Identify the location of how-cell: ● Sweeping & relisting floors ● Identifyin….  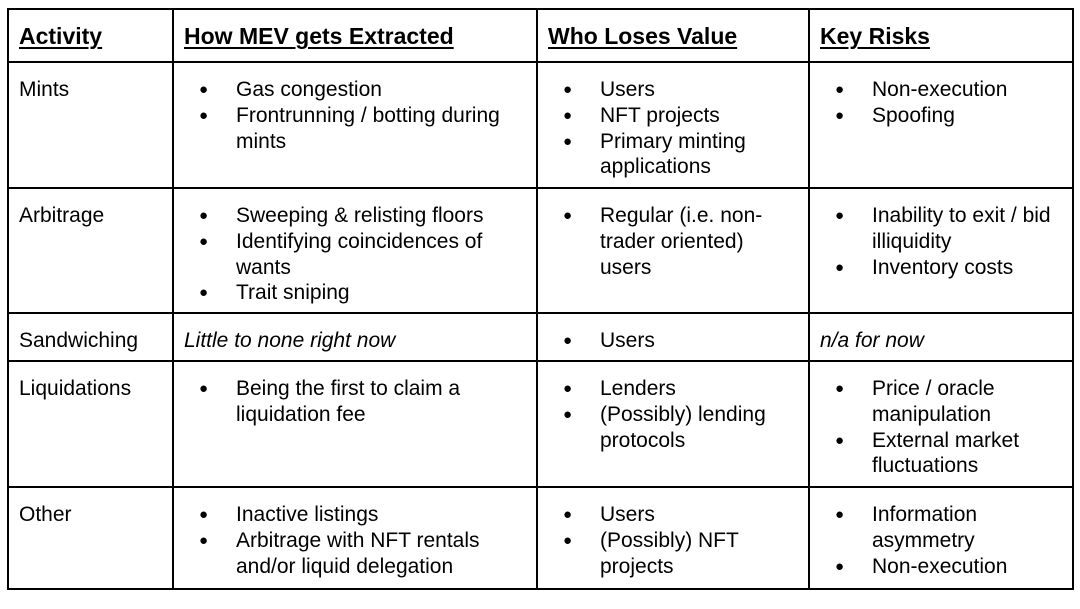
(355, 250).